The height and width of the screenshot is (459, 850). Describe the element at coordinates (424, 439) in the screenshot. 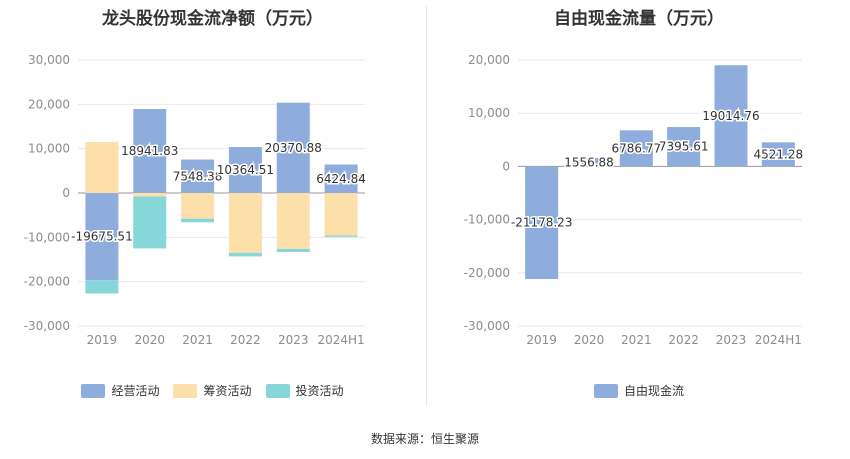

I see `data-source: 数据来源：恒生聚源` at that location.